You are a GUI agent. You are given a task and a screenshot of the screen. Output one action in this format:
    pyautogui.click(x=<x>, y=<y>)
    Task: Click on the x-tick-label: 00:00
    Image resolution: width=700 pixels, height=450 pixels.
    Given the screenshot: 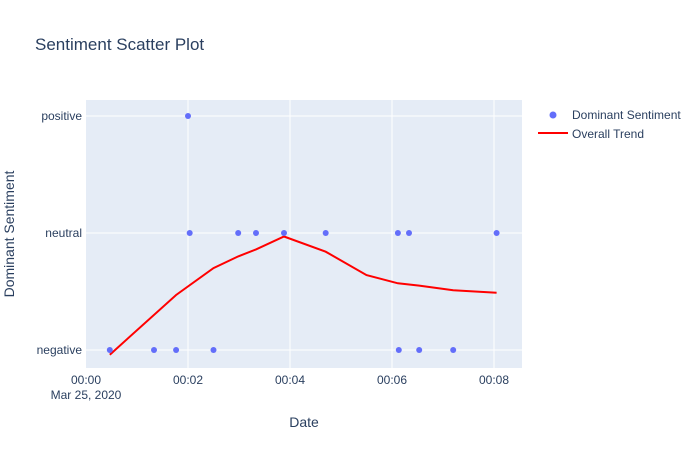 What is the action you would take?
    pyautogui.click(x=86, y=380)
    